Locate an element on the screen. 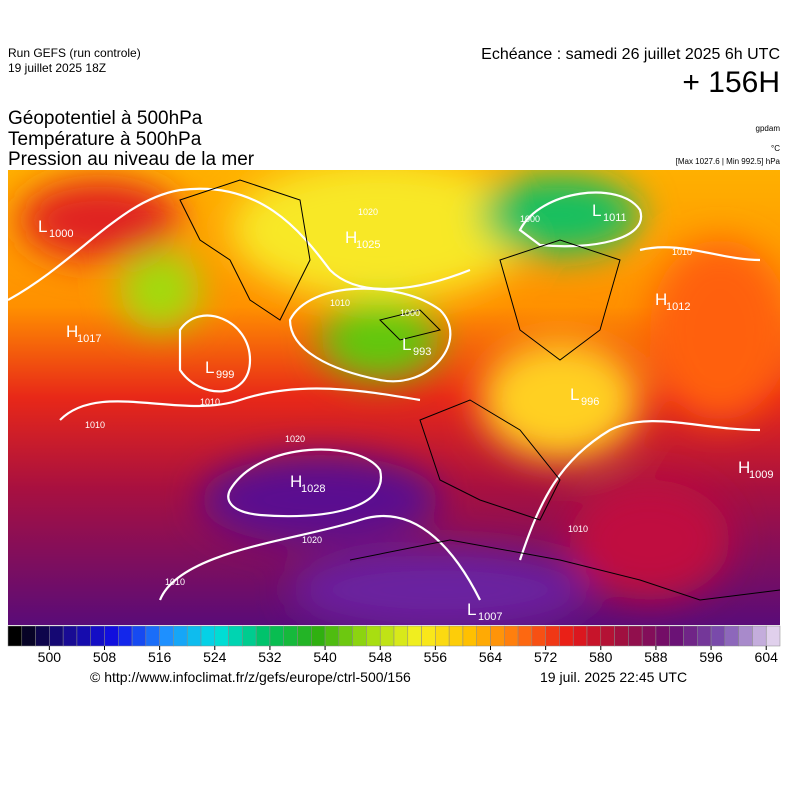 The height and width of the screenshot is (789, 788). run: Run GEFS (run controle) is located at coordinates (74, 53).